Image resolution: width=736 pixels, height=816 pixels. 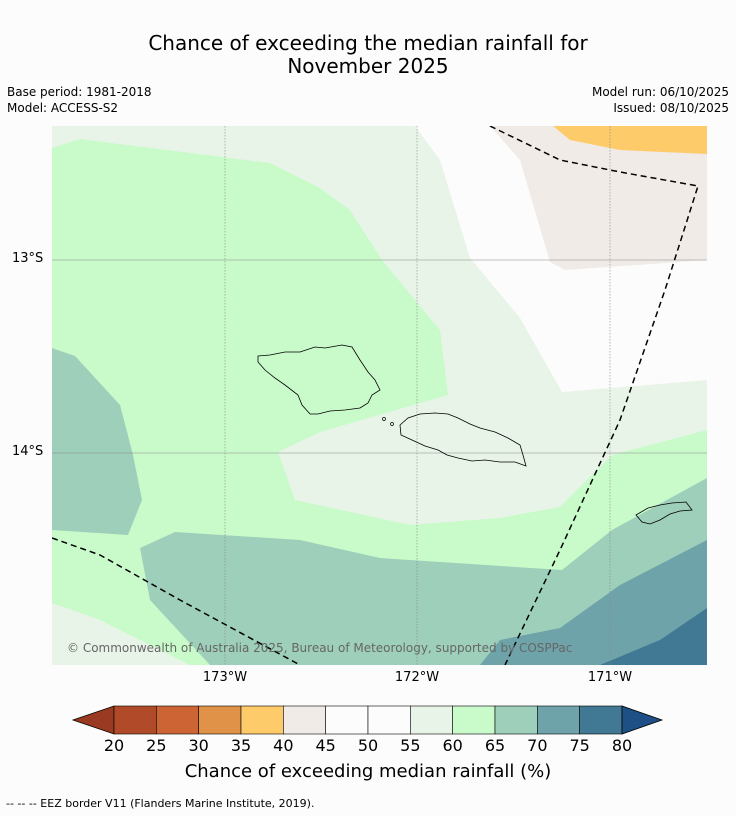 I want to click on colorbar-tick-label: 40, so click(x=283, y=745).